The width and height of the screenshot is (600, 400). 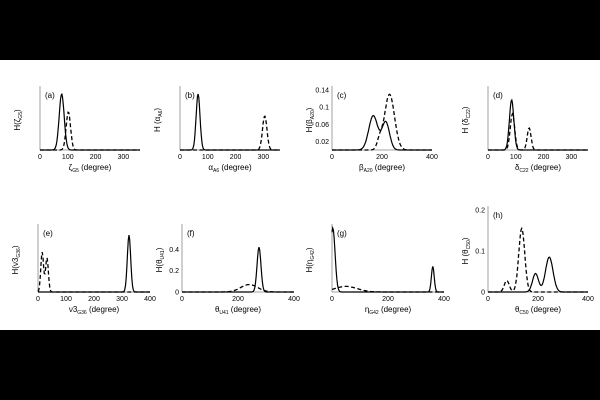 What do you see at coordinates (367, 309) in the screenshot?
I see `x-axis-label-symbol: η` at bounding box center [367, 309].